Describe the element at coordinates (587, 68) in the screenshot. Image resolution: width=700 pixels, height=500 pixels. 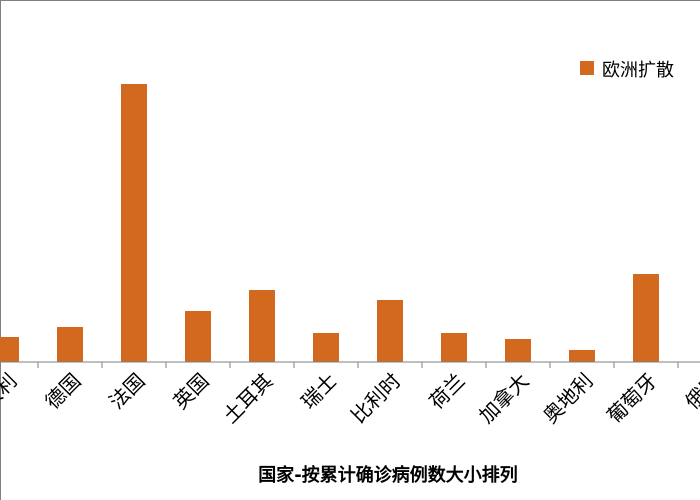
I see `legend-swatch` at that location.